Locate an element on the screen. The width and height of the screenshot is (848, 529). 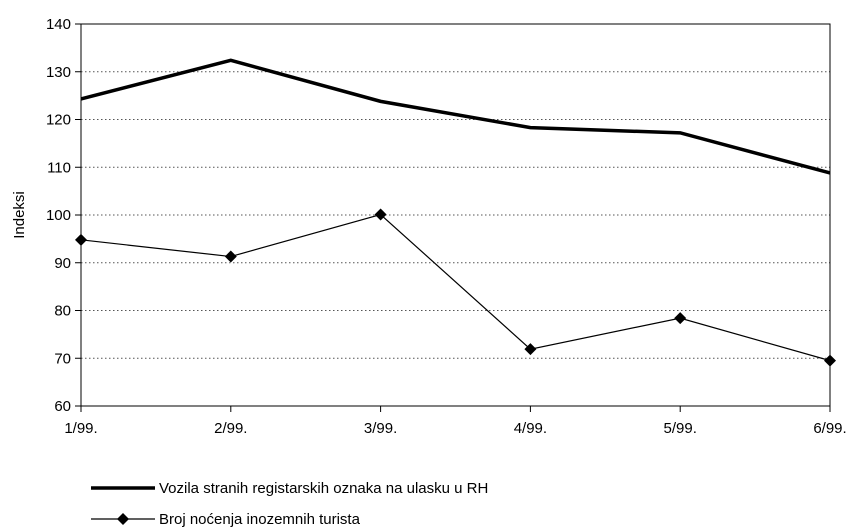
x-tick-label-2: 3/99. is located at coordinates (380, 428).